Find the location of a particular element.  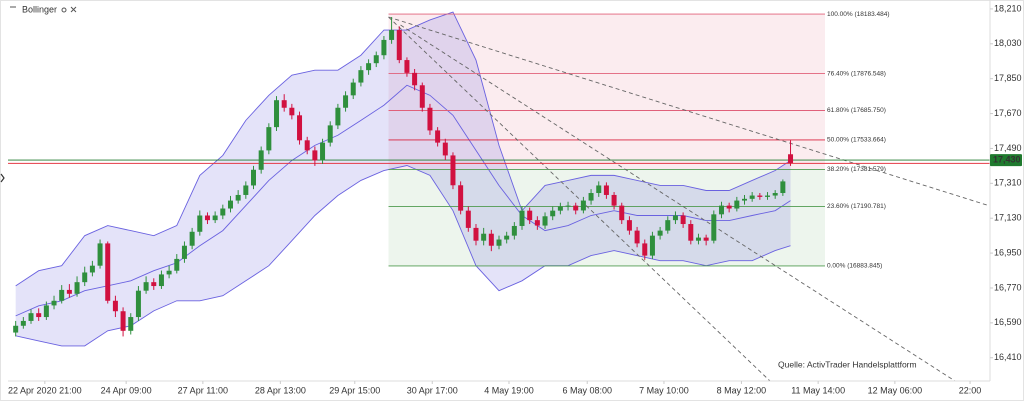

y-tick-label: 17,130 is located at coordinates (1008, 218).